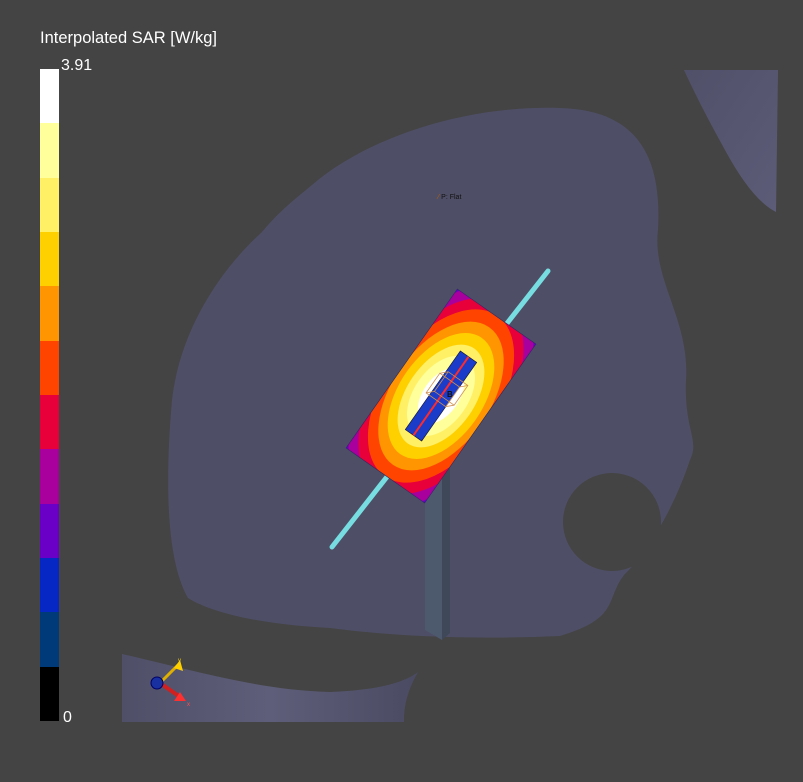  What do you see at coordinates (170, 683) in the screenshot?
I see `xyz-axes-triad-icon: y x` at bounding box center [170, 683].